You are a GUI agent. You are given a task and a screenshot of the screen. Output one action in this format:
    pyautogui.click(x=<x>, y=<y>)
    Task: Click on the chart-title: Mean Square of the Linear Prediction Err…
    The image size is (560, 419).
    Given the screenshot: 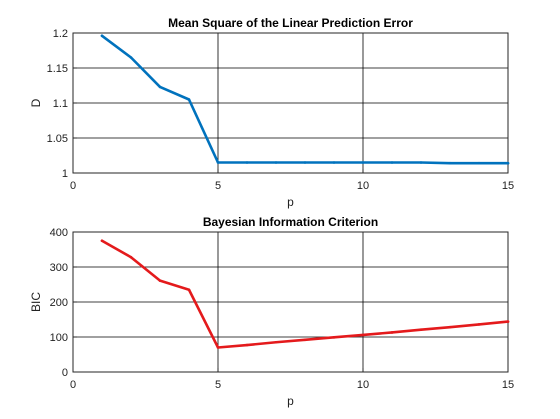 What is the action you would take?
    pyautogui.click(x=290, y=23)
    